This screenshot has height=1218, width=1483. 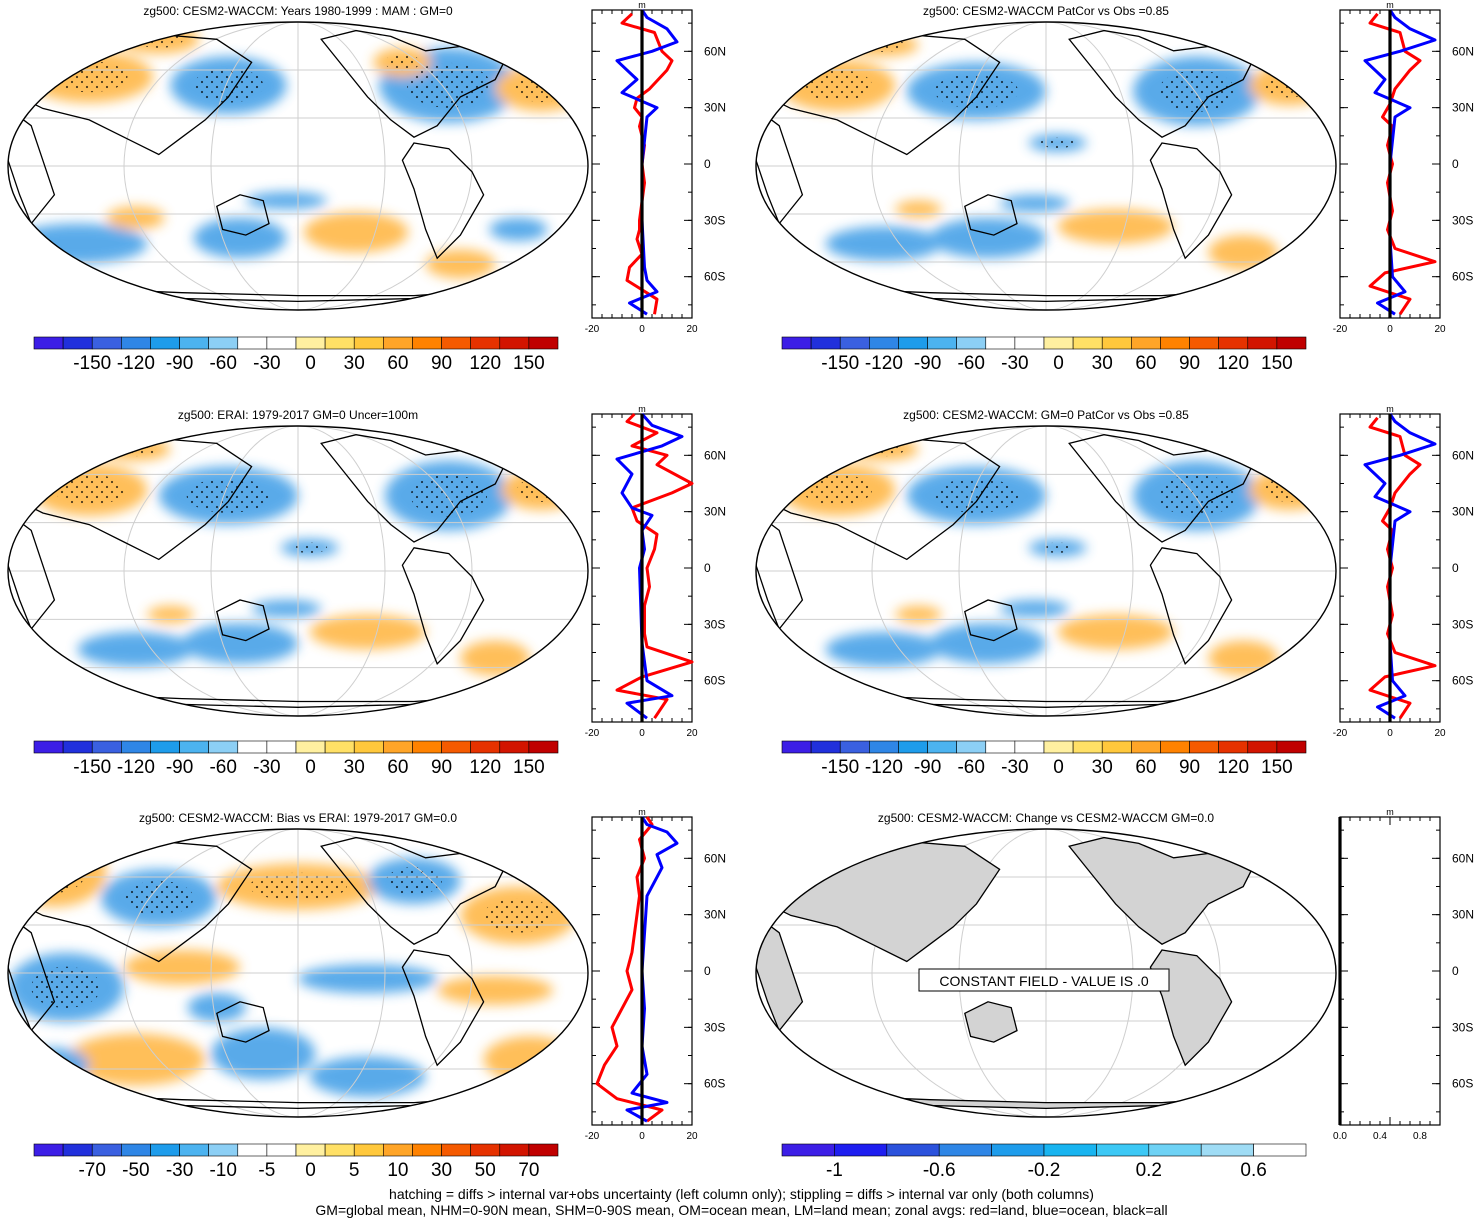 I want to click on map-panel-2: zg500: CESM2-WACCM PatCor vs Obs =0.85, so click(x=1046, y=157).